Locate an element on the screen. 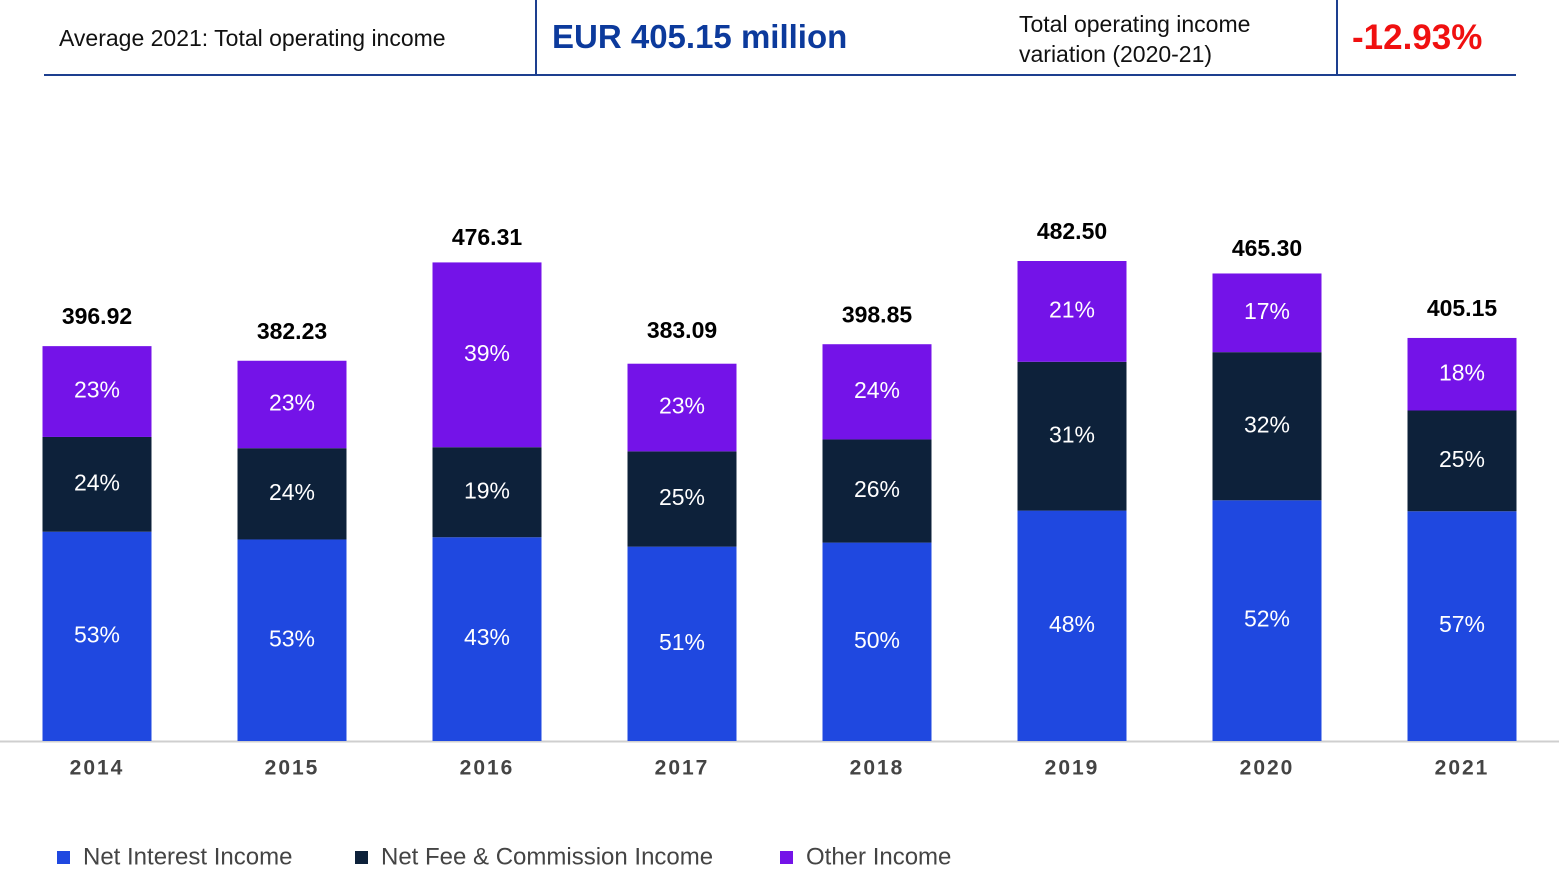 The height and width of the screenshot is (886, 1559). legend-label: Other Income is located at coordinates (878, 856).